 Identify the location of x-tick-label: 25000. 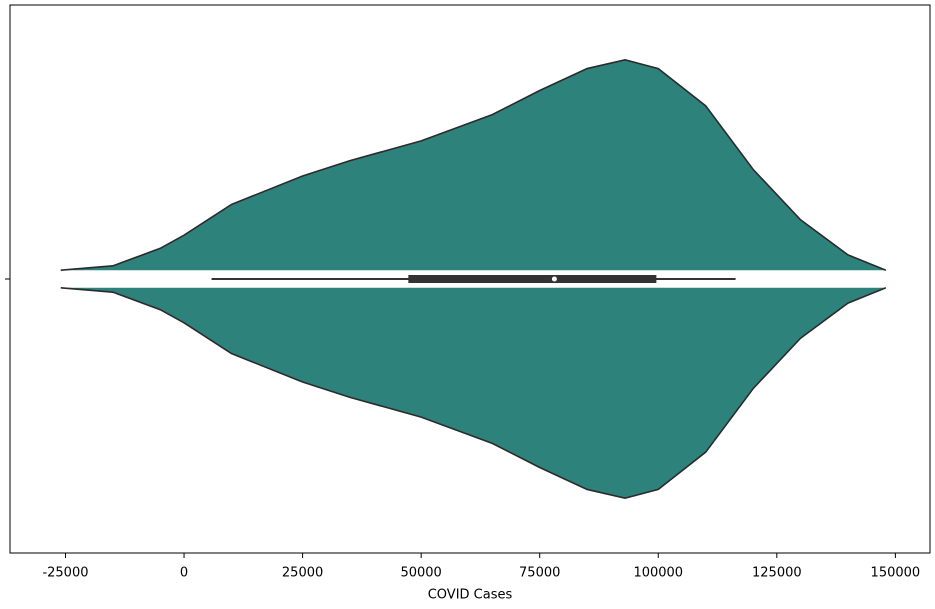
(302, 573).